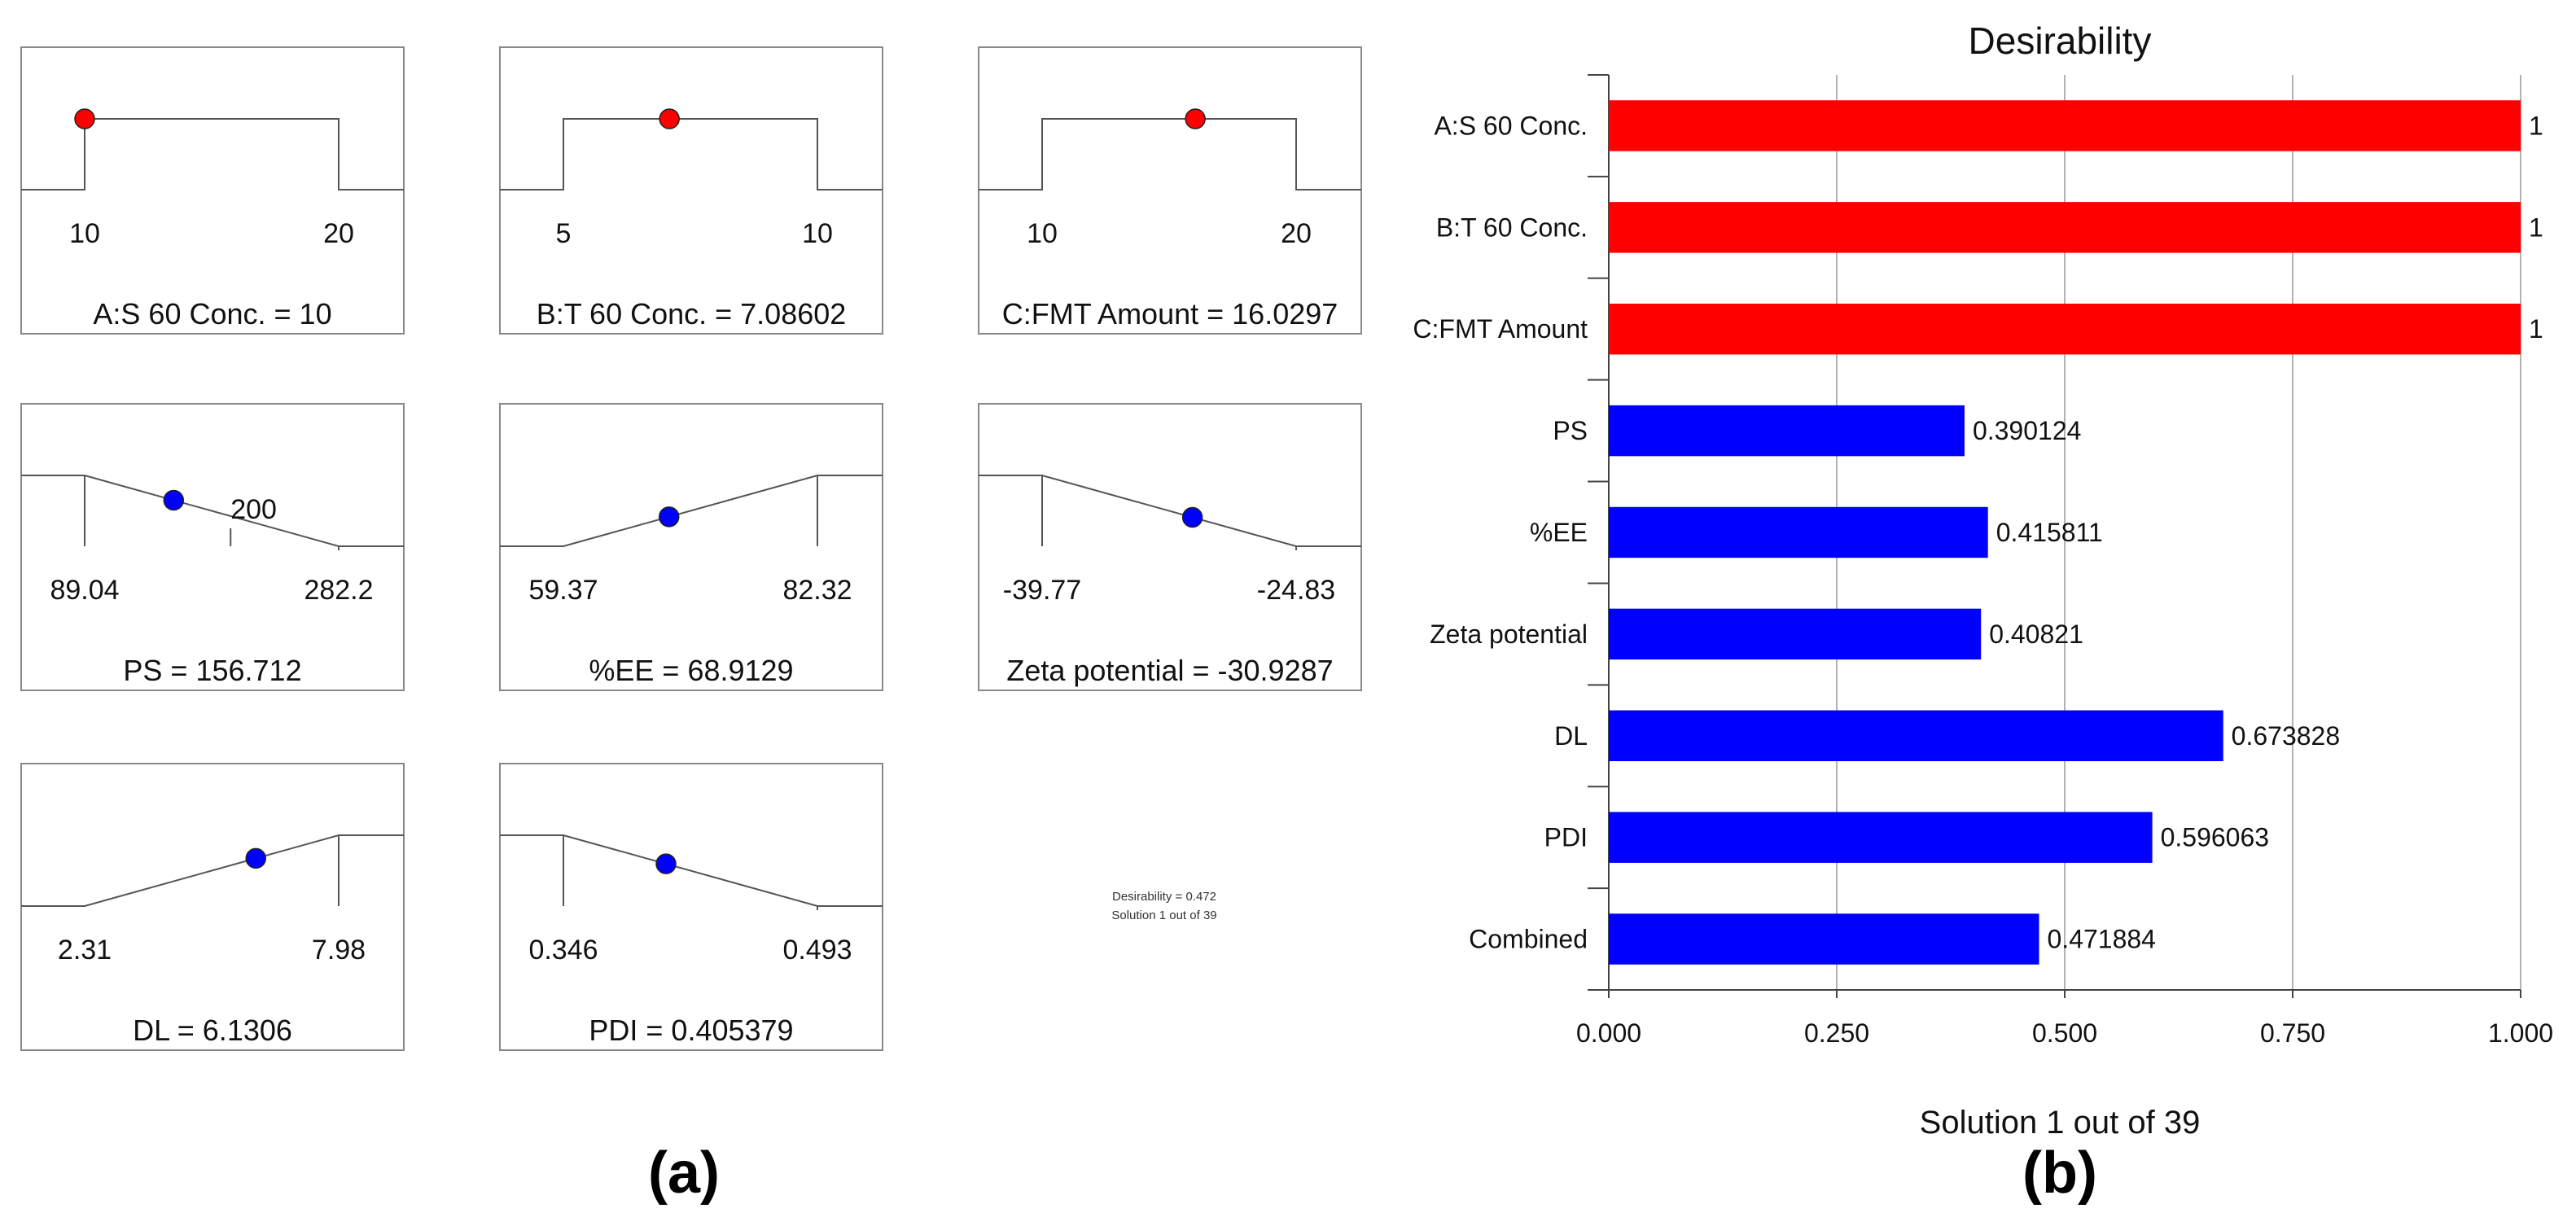  I want to click on x-tick-label: 0.250, so click(1836, 1033).